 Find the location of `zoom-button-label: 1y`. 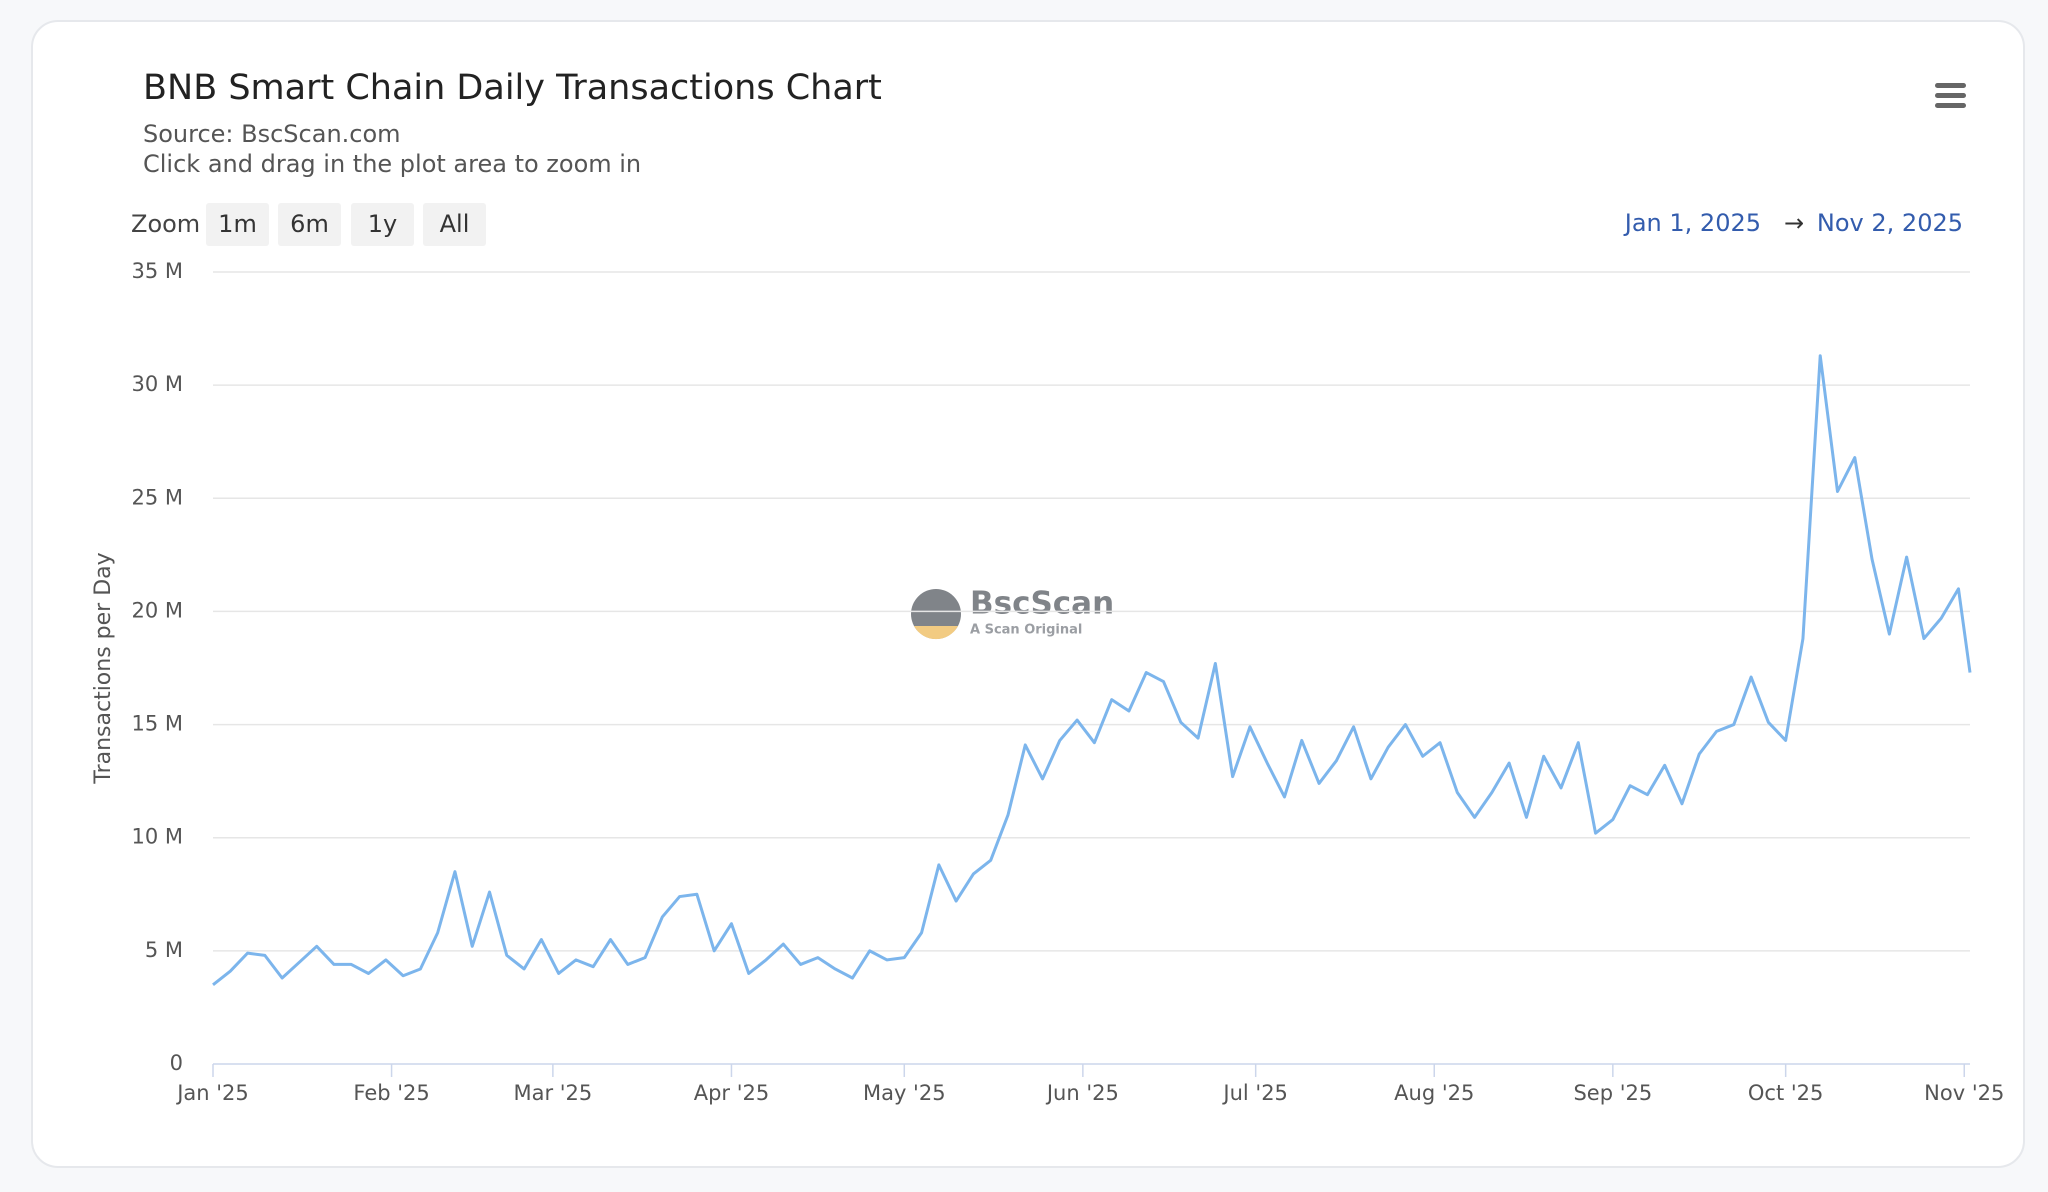

zoom-button-label: 1y is located at coordinates (382, 224).